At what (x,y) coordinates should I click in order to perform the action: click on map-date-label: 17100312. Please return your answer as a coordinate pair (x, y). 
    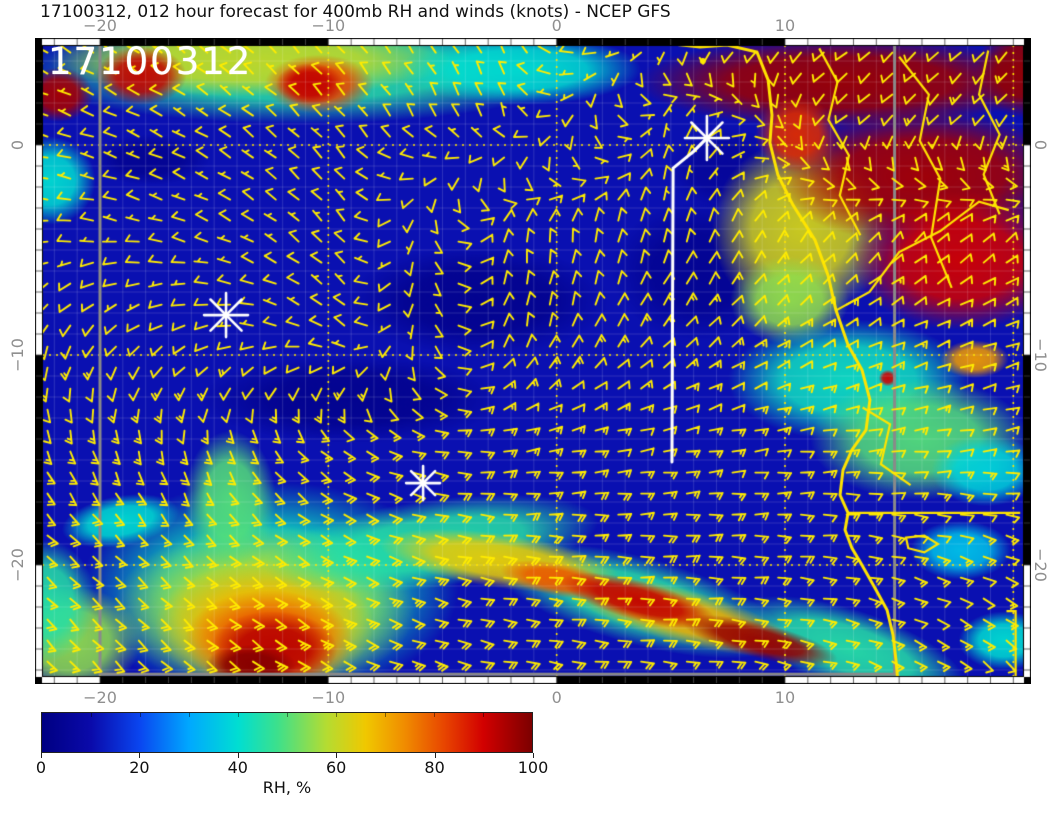
    Looking at the image, I should click on (150, 61).